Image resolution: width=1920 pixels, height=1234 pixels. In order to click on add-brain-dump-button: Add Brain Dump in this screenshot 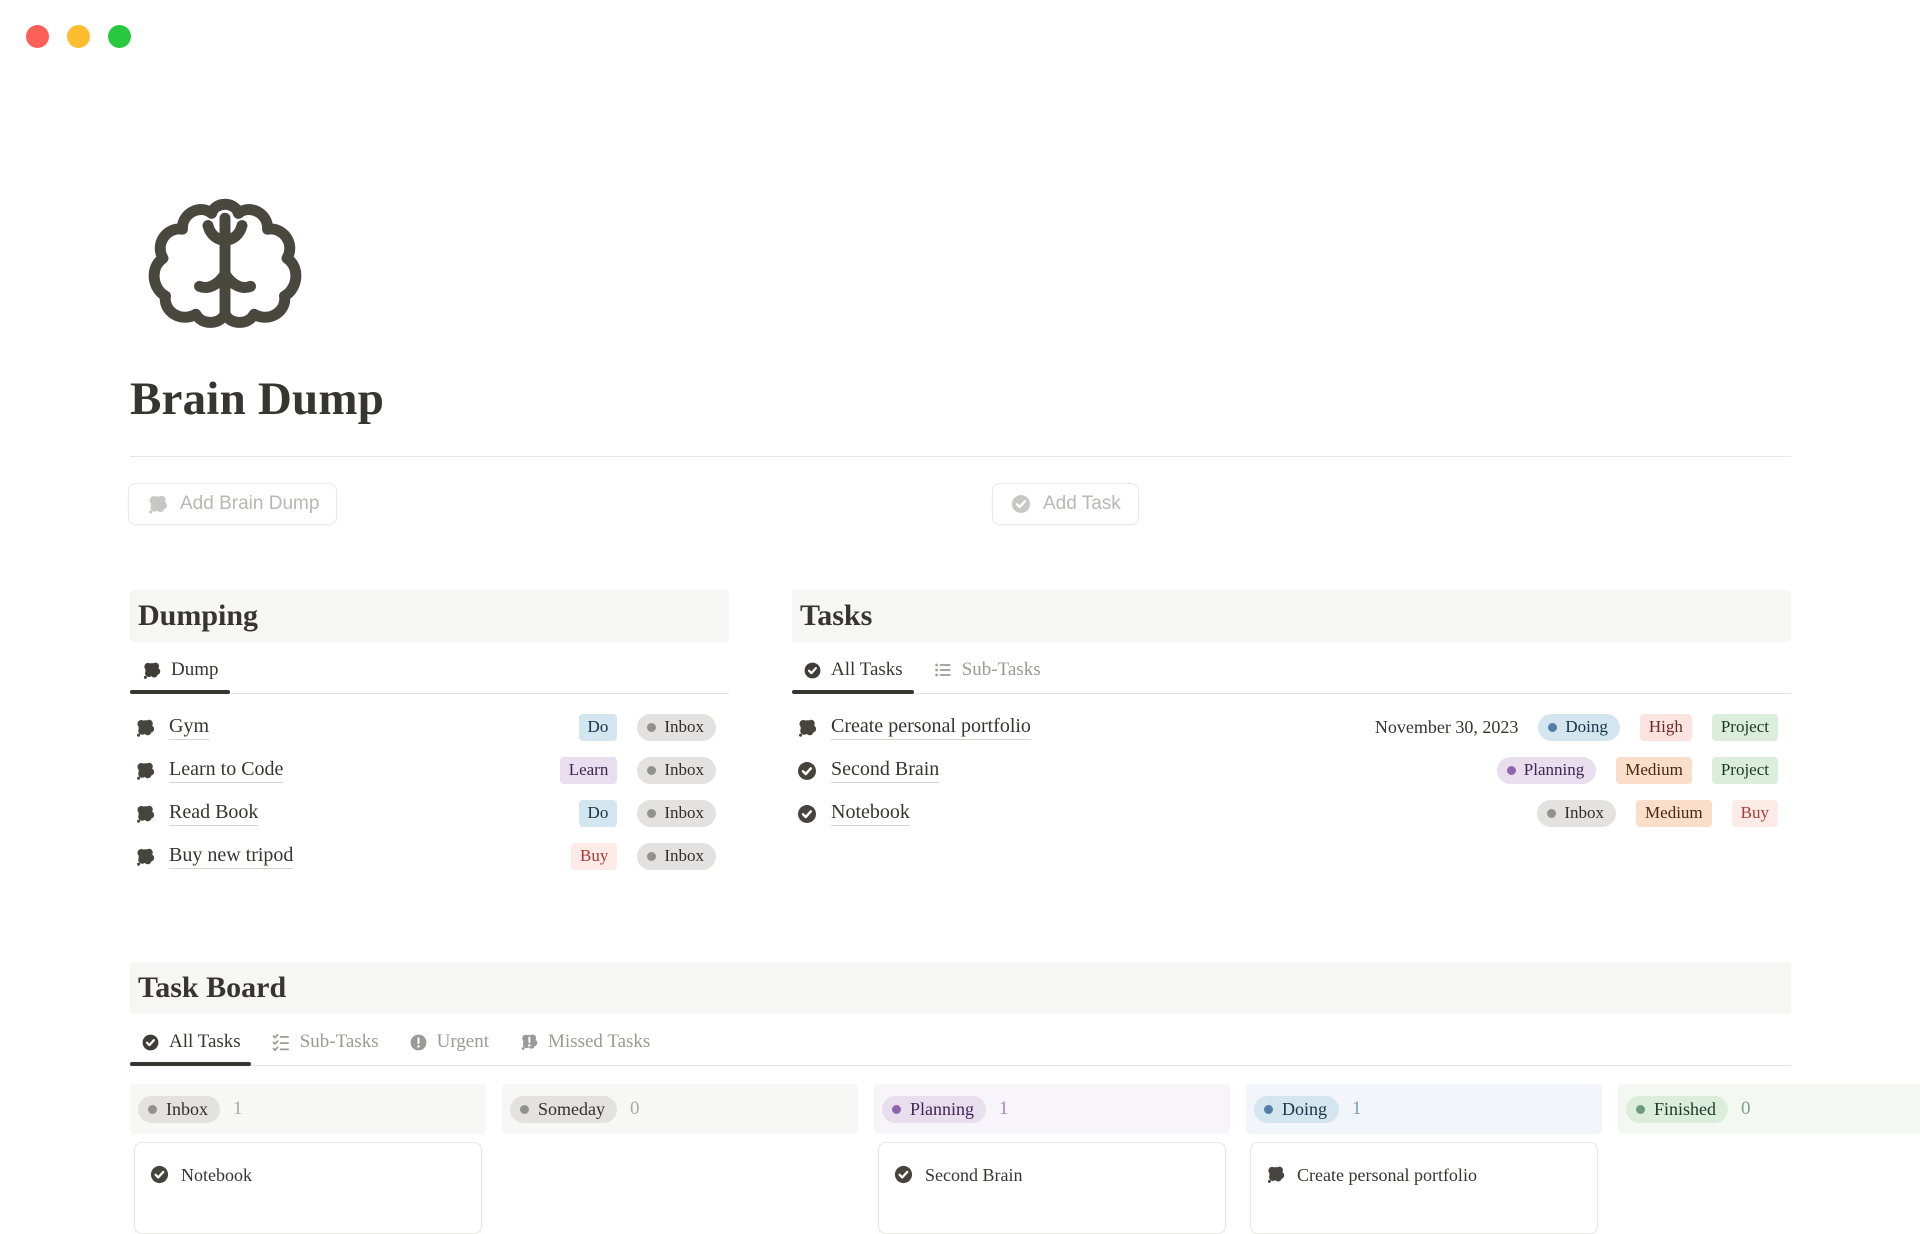, I will do `click(233, 504)`.